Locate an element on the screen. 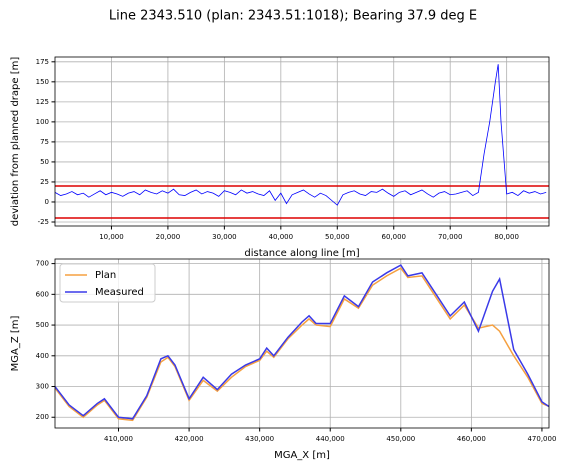  x-axis-label: distance along line [m] is located at coordinates (301, 253).